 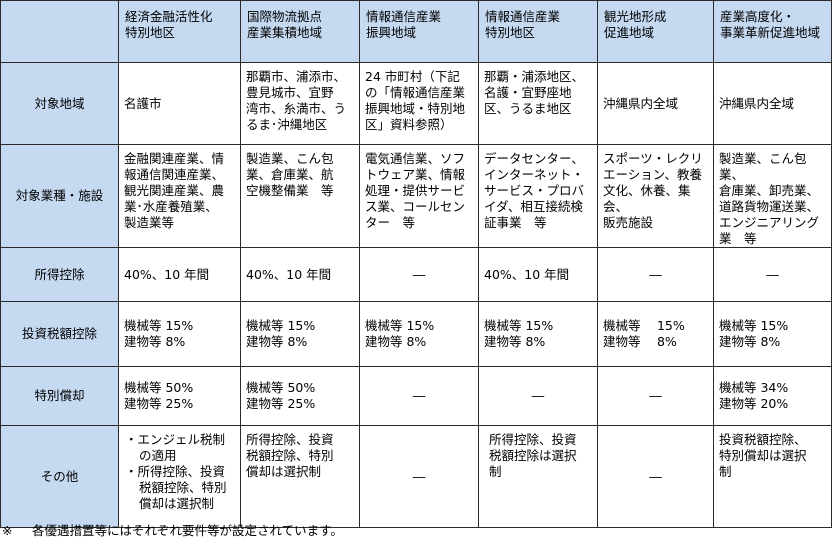 What do you see at coordinates (772, 396) in the screenshot?
I see `depreciation-cell-6: 機械等 34% 建物等 20%` at bounding box center [772, 396].